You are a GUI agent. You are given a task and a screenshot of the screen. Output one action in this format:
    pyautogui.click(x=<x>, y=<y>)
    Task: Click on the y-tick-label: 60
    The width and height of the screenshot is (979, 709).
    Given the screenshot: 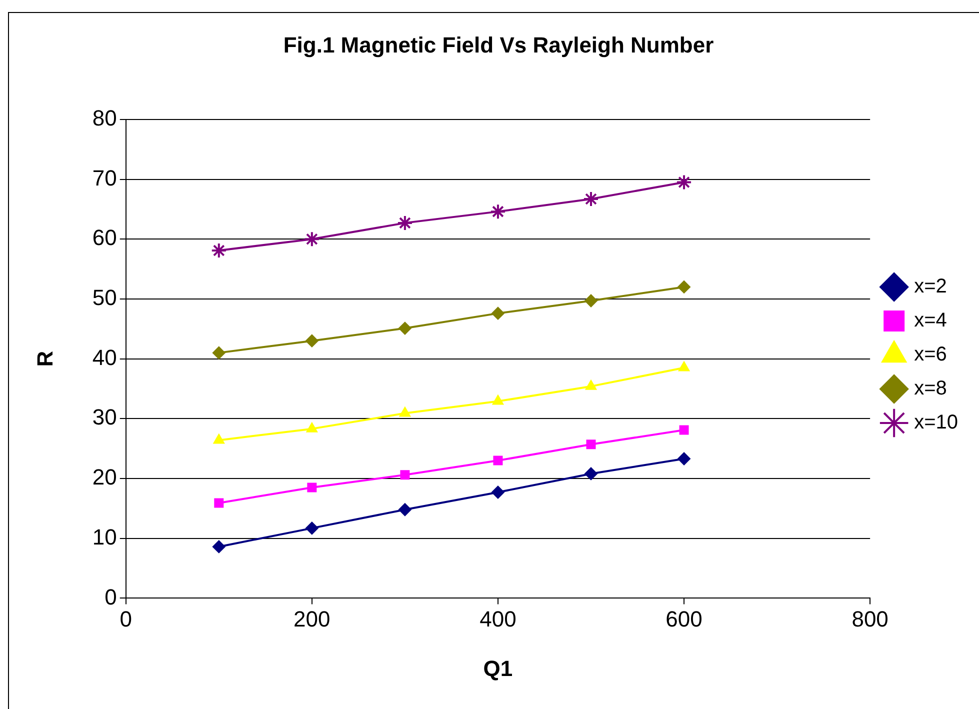 What is the action you would take?
    pyautogui.click(x=104, y=237)
    